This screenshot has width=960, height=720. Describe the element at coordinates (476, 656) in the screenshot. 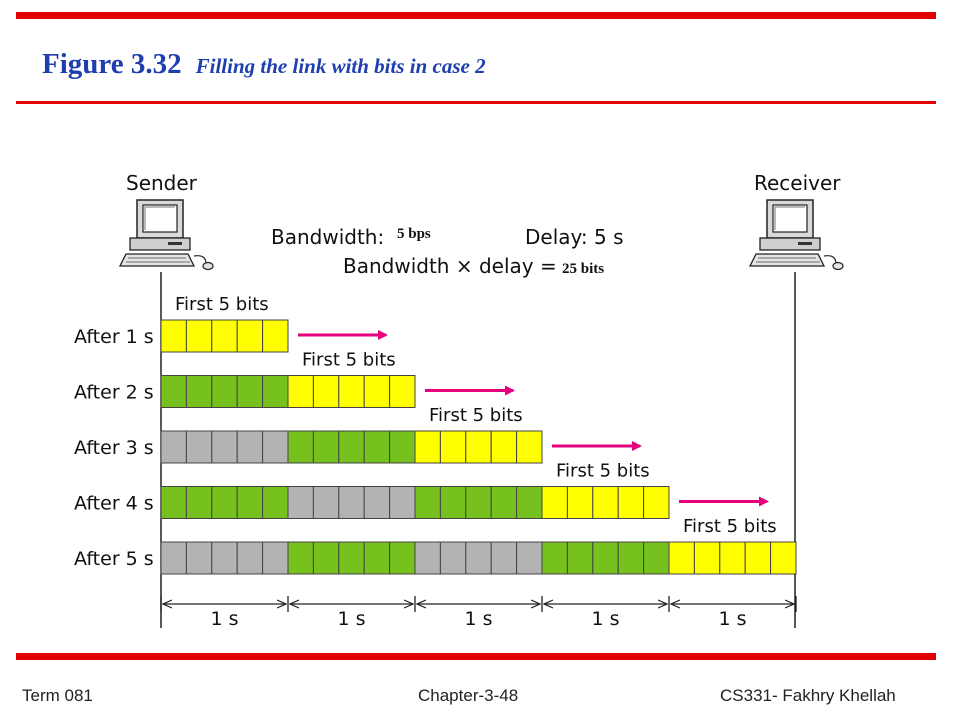

I see `footer-rule` at that location.